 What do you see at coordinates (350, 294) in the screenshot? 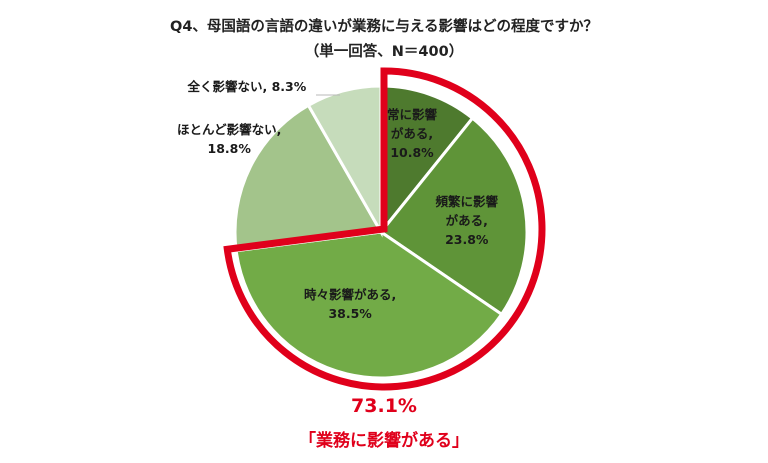
I see `slice-label-line: 時々影響がある,` at bounding box center [350, 294].